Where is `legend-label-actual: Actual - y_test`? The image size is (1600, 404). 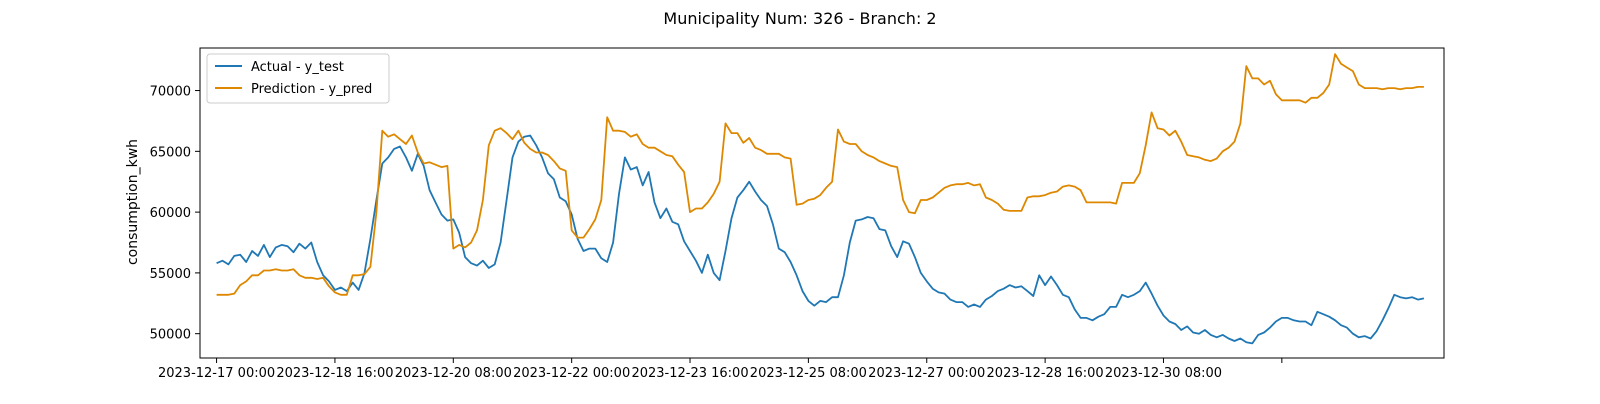 legend-label-actual: Actual - y_test is located at coordinates (297, 67).